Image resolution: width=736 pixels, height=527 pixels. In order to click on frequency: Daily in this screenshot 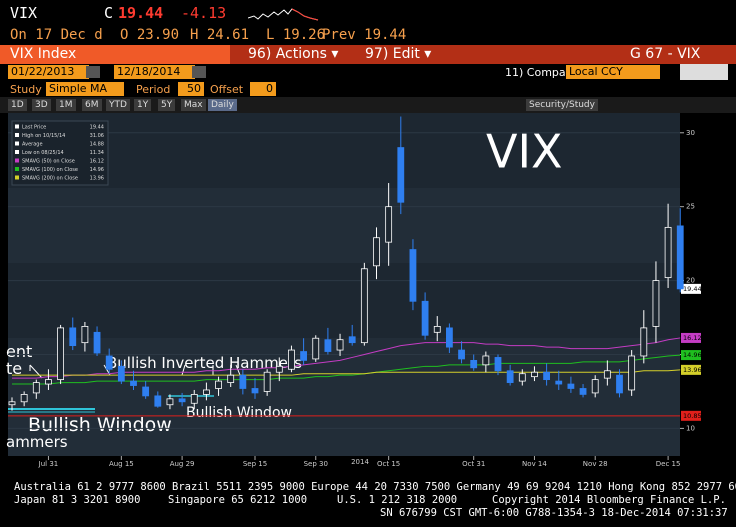, I will do `click(222, 105)`.